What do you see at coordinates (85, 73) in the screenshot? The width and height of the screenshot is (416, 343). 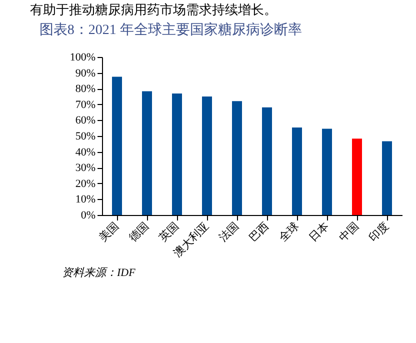 I see `y-tick-label: 90%` at bounding box center [85, 73].